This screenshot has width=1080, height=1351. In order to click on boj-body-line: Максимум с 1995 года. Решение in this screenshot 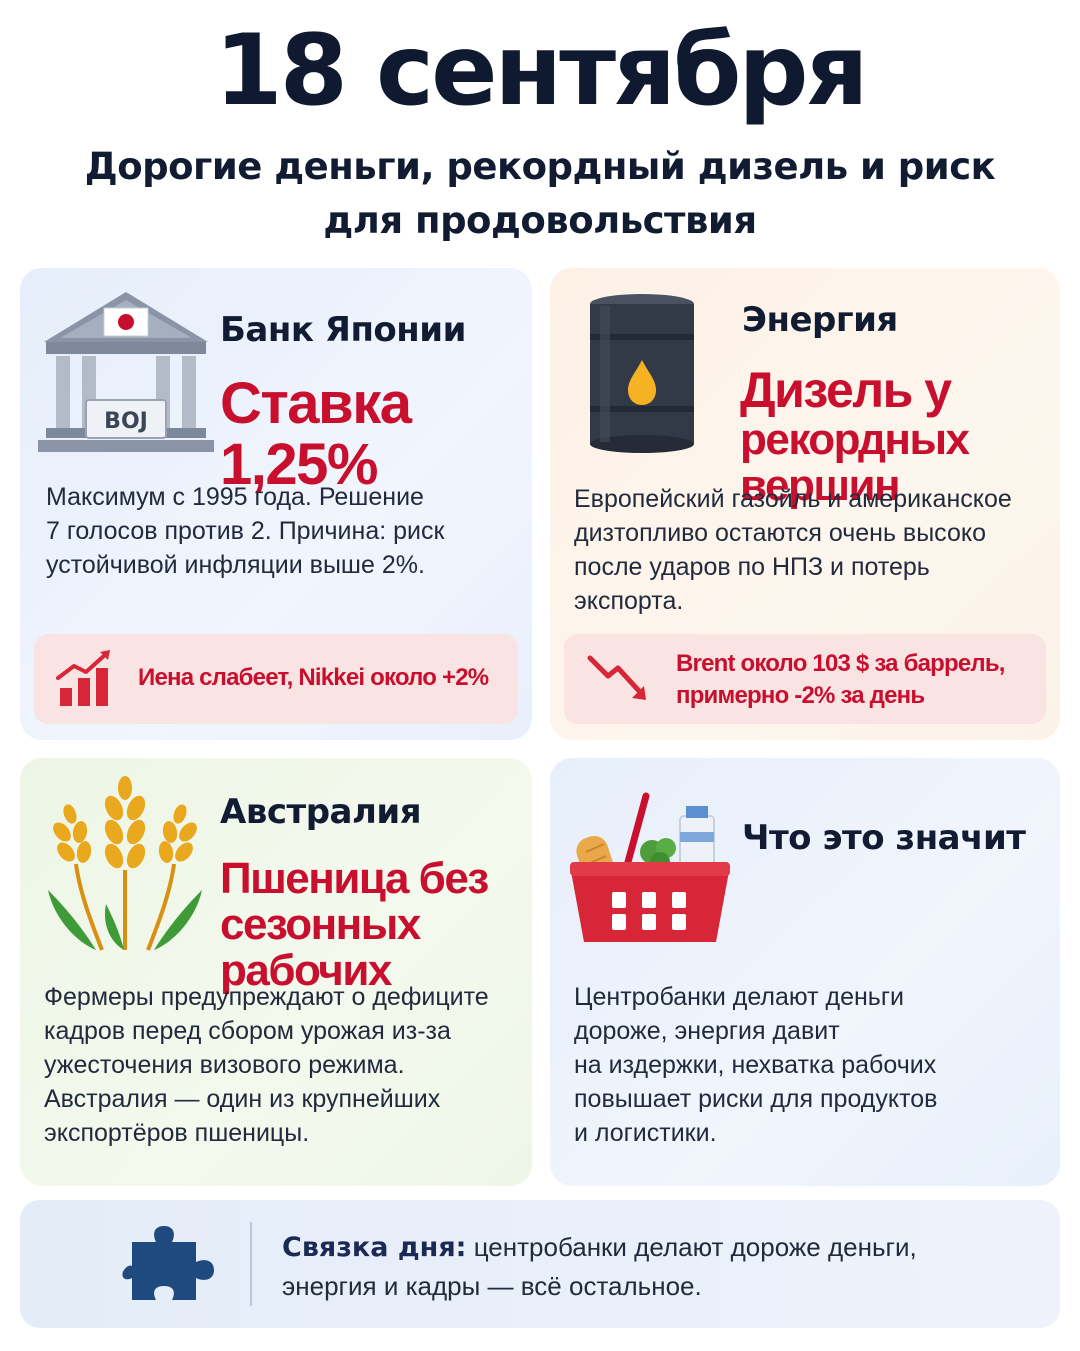, I will do `click(235, 497)`.